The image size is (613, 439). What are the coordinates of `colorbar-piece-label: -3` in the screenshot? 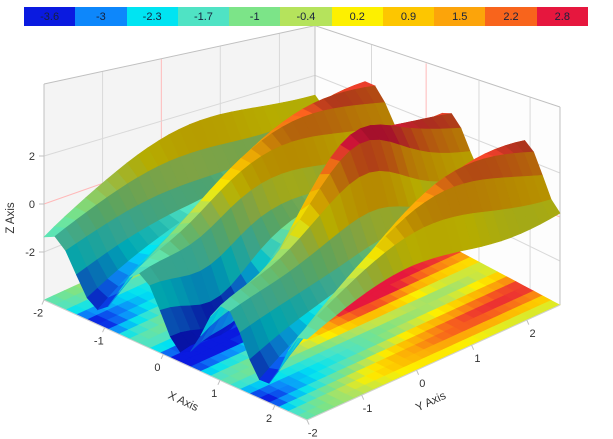 It's located at (101, 16).